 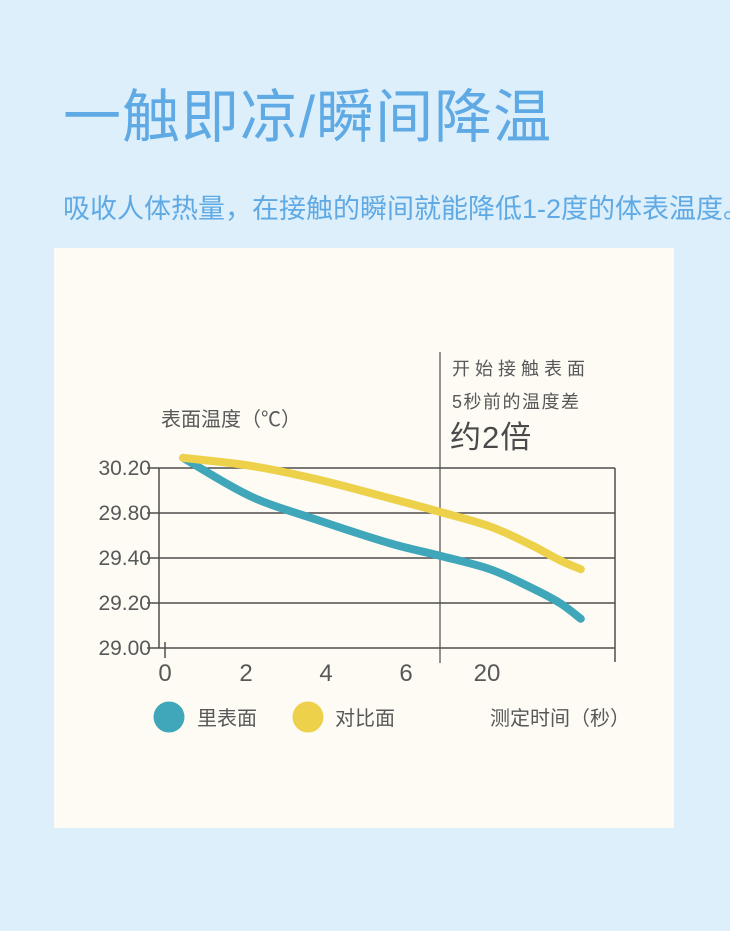 I want to click on y-axis-title: 表面温度（℃）, so click(x=231, y=419).